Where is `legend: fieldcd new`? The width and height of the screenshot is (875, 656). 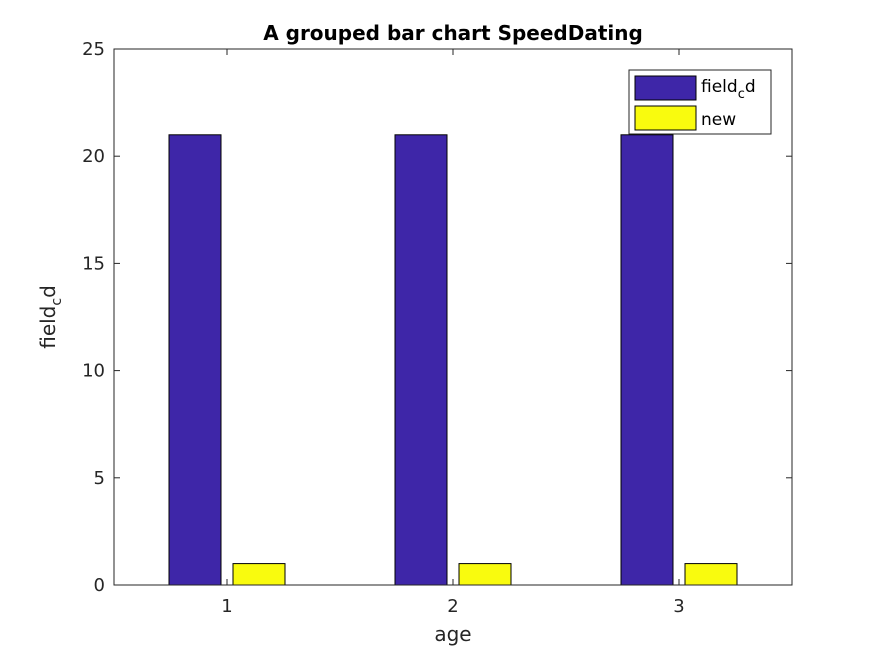 legend: fieldcd new is located at coordinates (700, 102).